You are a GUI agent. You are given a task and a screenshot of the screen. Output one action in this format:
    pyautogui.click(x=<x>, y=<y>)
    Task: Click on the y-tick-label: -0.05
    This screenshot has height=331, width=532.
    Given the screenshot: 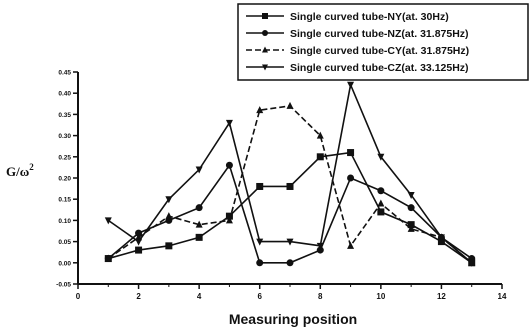 What is the action you would take?
    pyautogui.click(x=63, y=285)
    